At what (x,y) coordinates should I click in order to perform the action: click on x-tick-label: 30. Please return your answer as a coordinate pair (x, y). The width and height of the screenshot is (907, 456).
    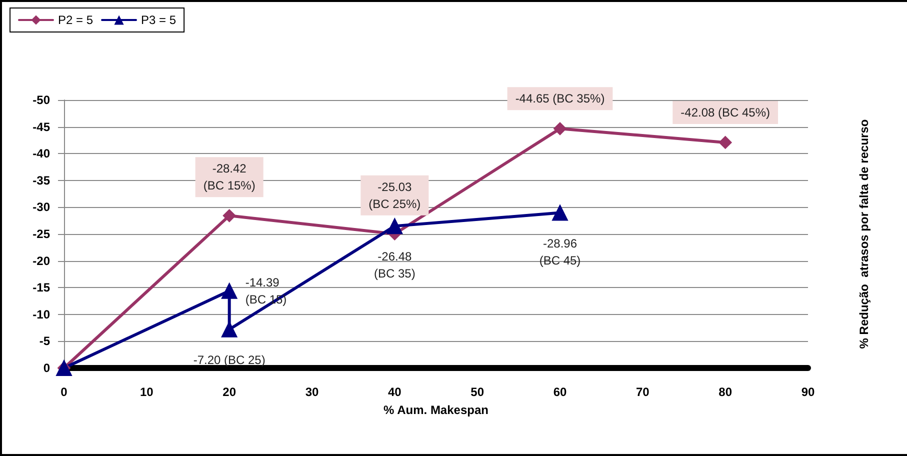
    Looking at the image, I should click on (312, 392).